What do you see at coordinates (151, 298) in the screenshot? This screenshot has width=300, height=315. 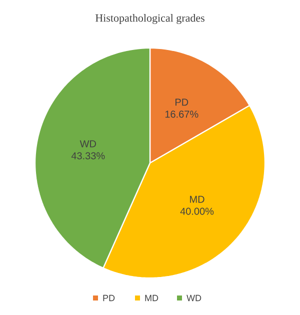 I see `legend-label: MD` at bounding box center [151, 298].